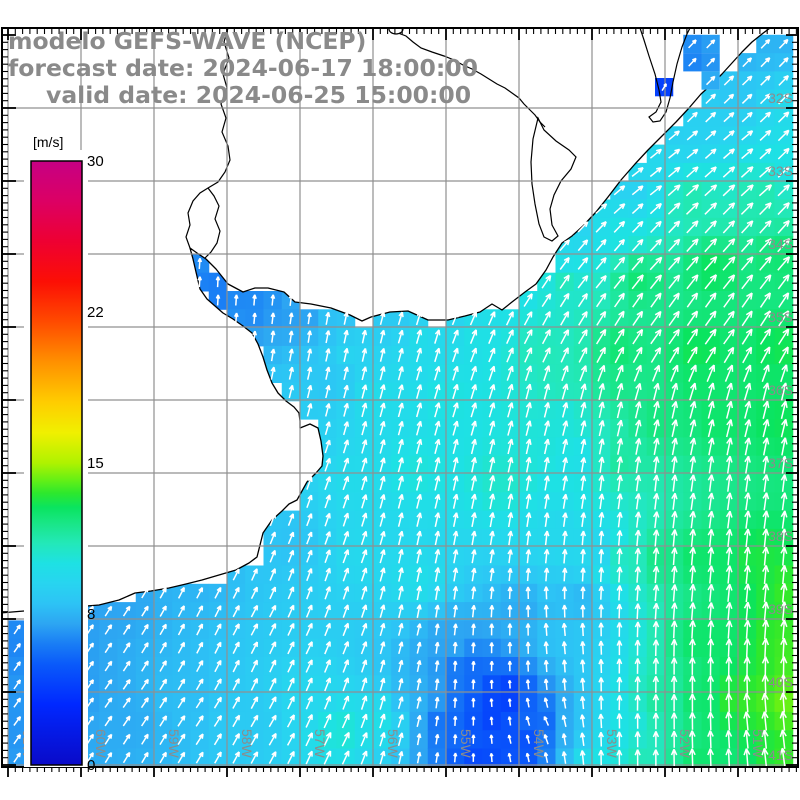 This screenshot has width=800, height=800. I want to click on colorbar-tick-label: 8, so click(91, 614).